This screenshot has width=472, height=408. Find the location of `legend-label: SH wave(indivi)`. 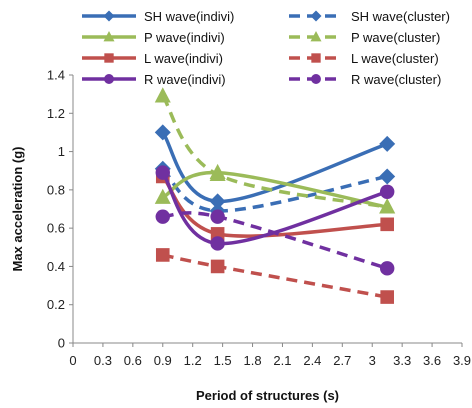

legend-label: SH wave(indivi) is located at coordinates (189, 16).